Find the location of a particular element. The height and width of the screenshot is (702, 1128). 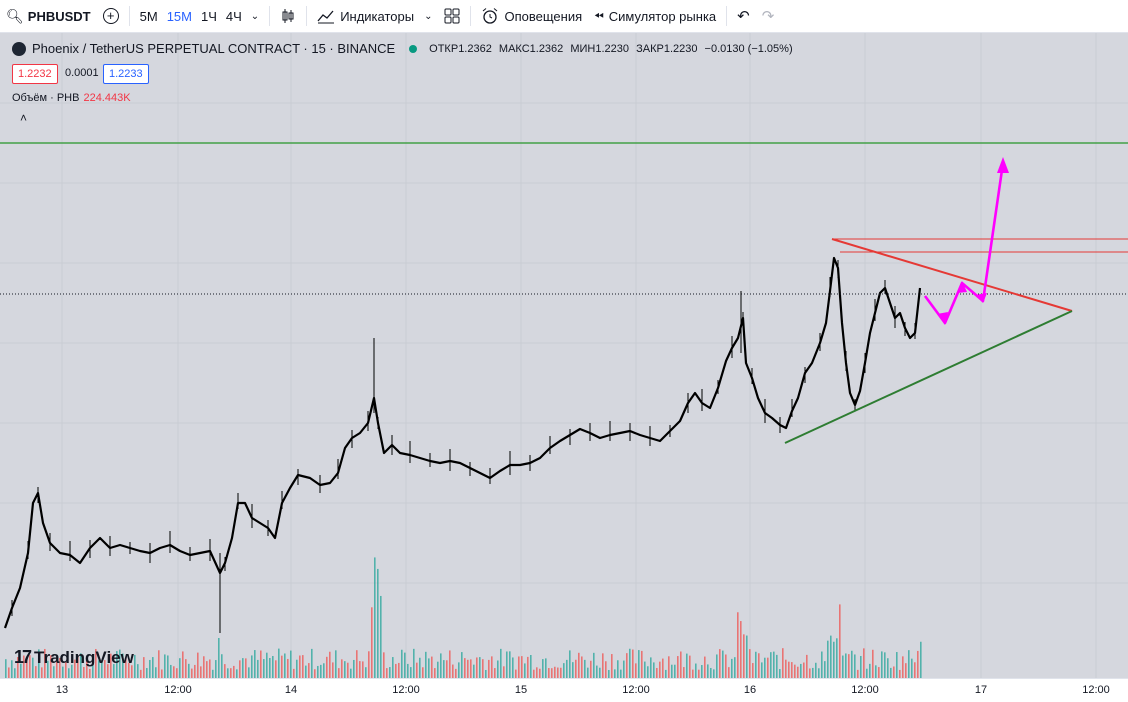

redo-button: ↷ is located at coordinates (768, 16).